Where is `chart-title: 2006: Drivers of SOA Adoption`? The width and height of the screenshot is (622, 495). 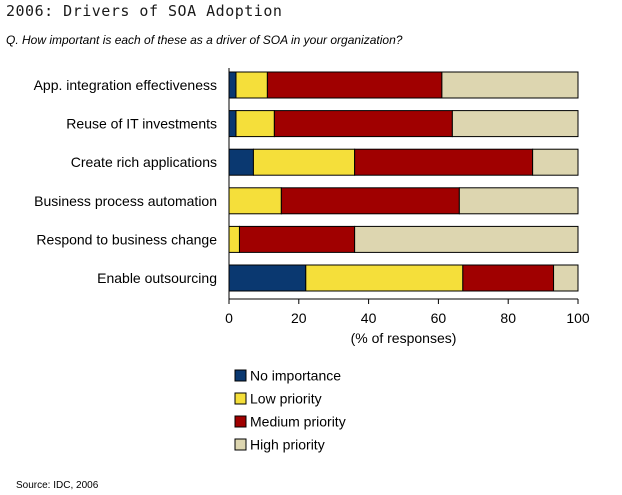
chart-title: 2006: Drivers of SOA Adoption is located at coordinates (144, 11).